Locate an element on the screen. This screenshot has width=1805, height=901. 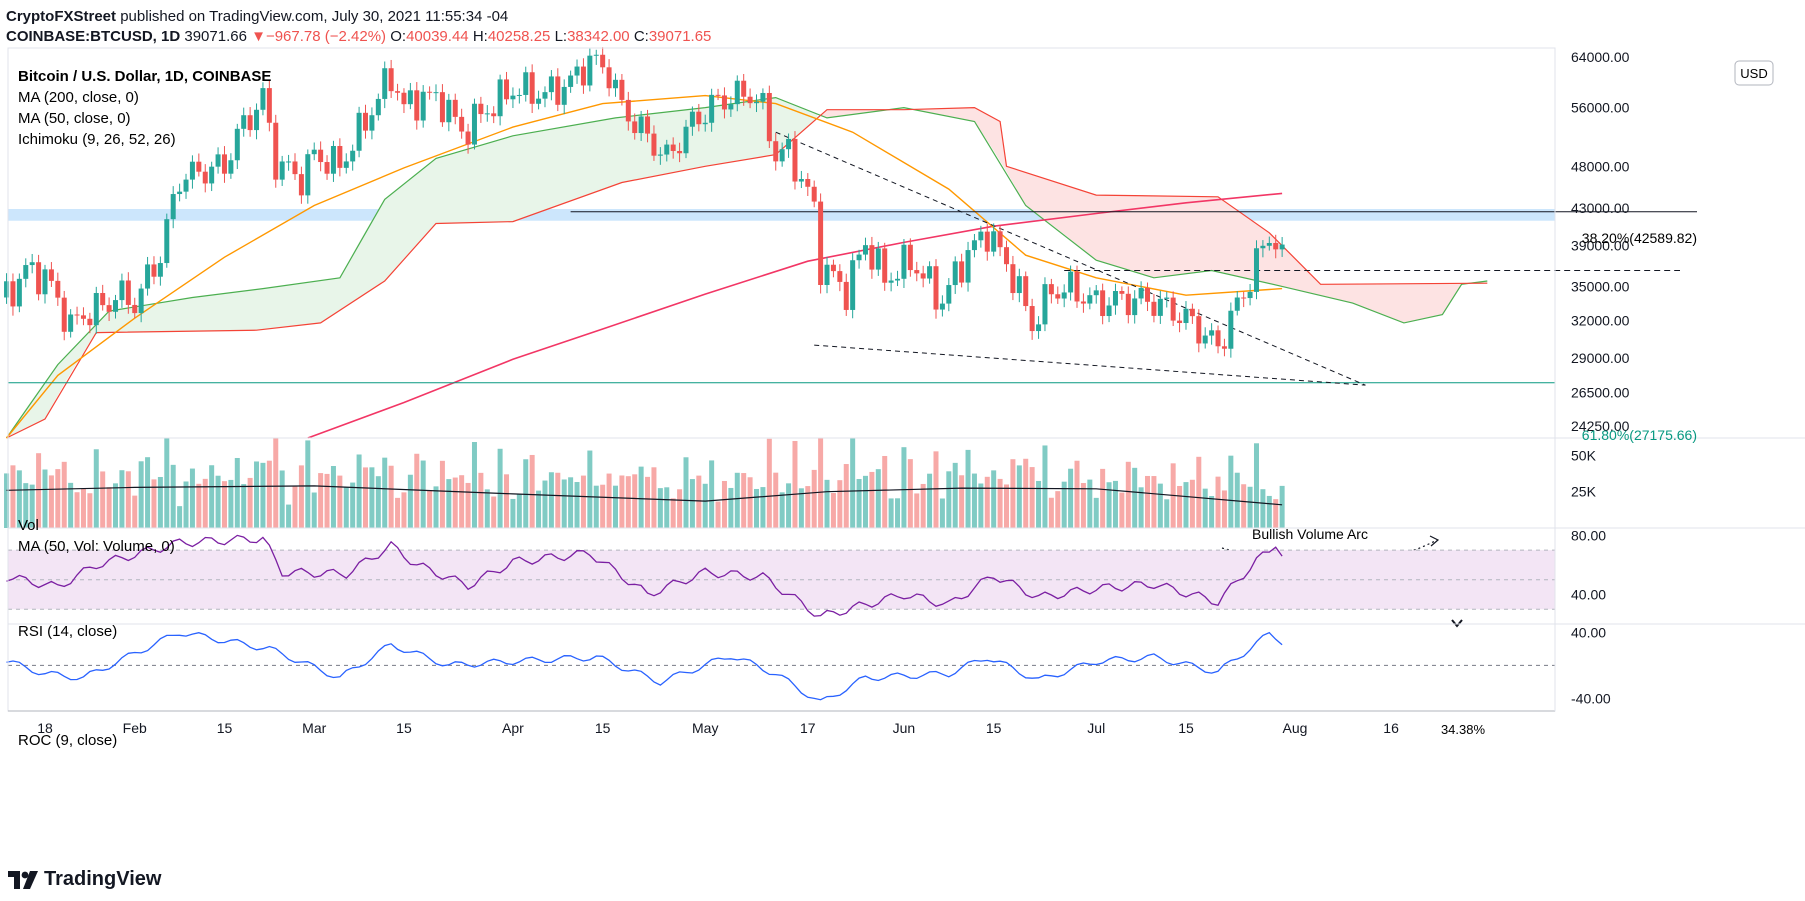
currency-badge is located at coordinates (1754, 73).